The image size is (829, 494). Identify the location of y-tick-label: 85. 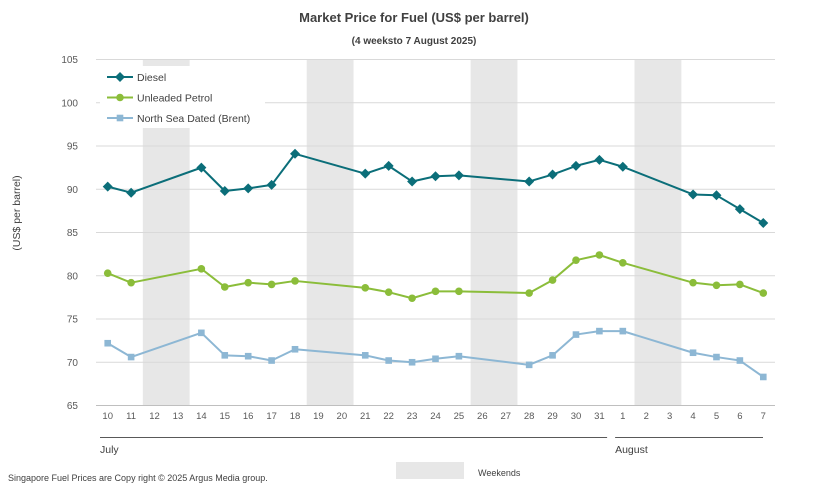
(73, 233).